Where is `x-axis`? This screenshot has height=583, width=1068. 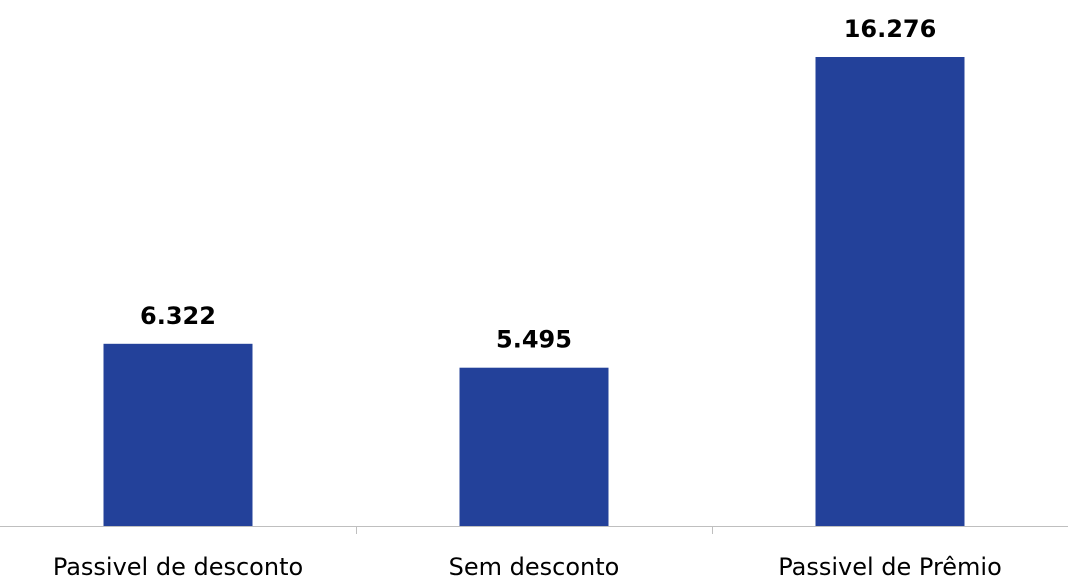 x-axis is located at coordinates (534, 530).